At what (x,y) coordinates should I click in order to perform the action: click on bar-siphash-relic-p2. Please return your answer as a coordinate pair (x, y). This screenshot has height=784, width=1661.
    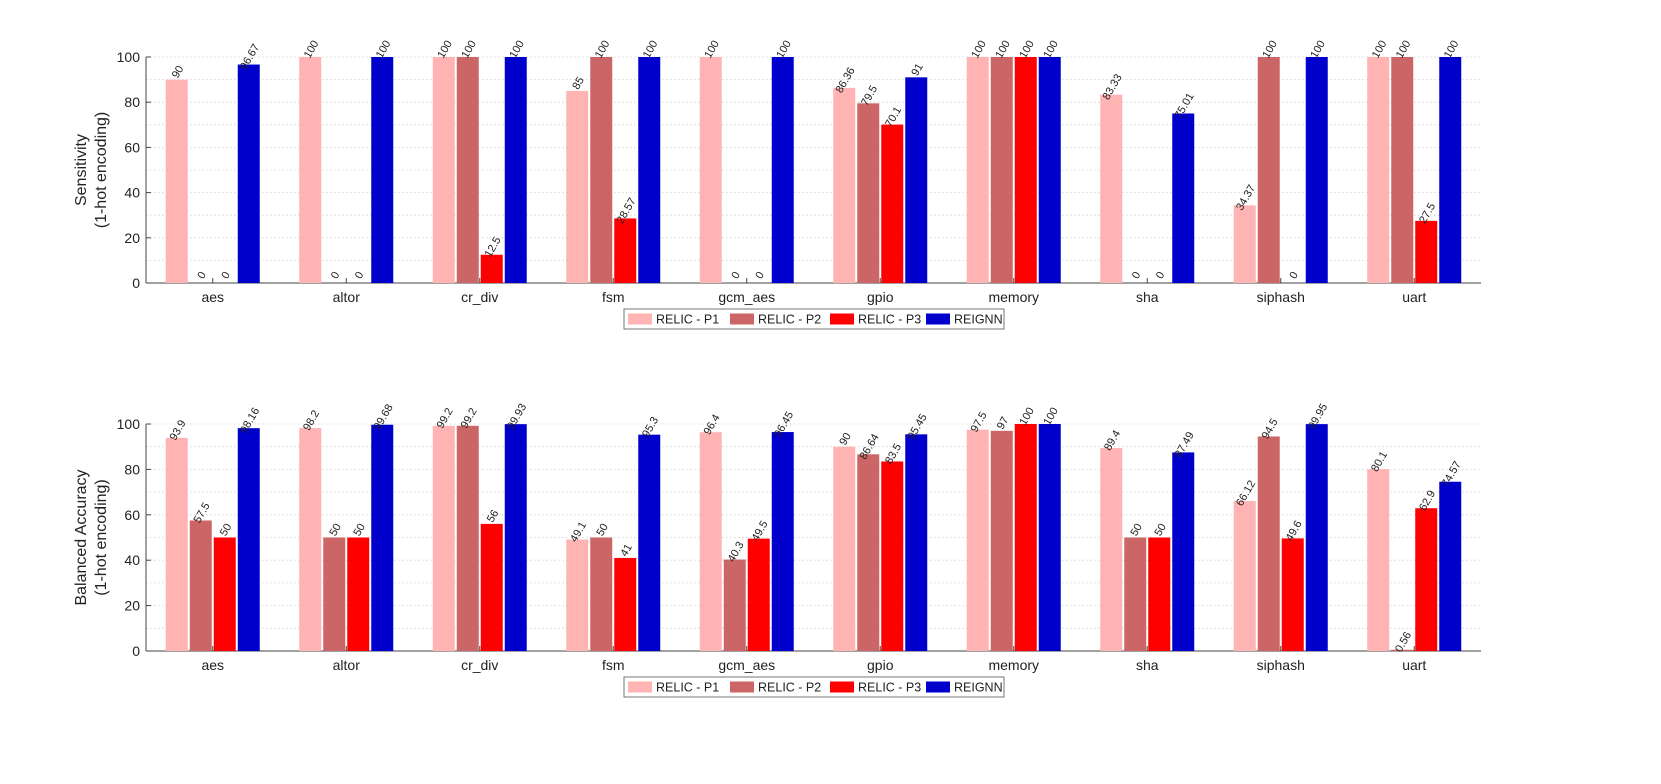
    Looking at the image, I should click on (1268, 170).